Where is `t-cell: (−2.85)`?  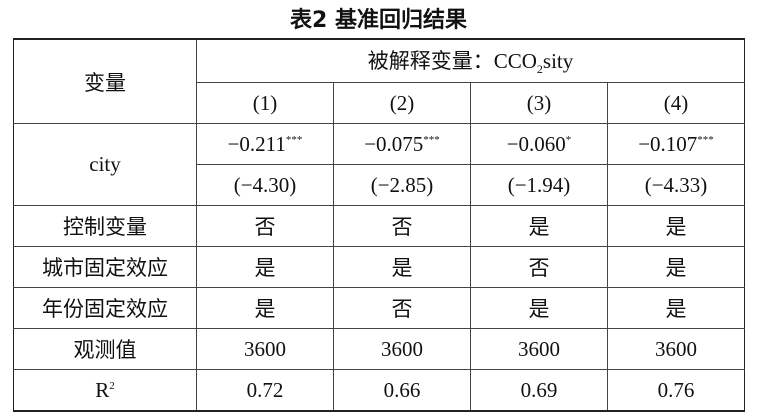 t-cell: (−2.85) is located at coordinates (402, 185).